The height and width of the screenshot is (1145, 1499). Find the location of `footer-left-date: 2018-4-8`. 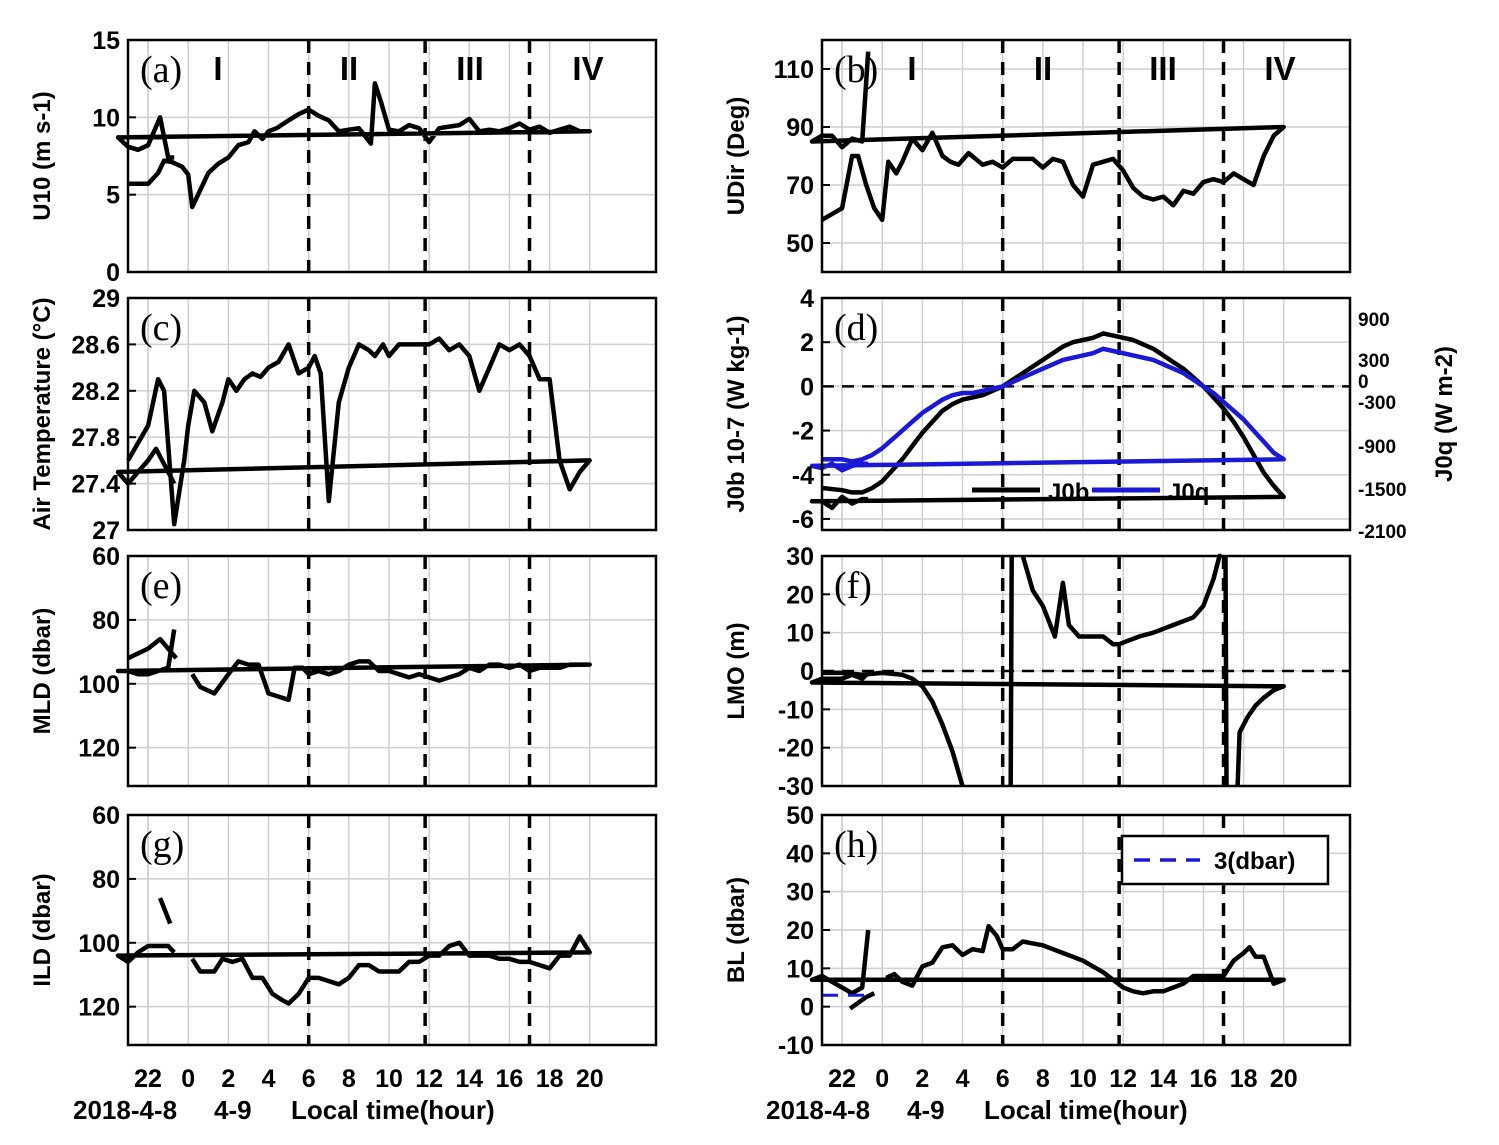

footer-left-date: 2018-4-8 is located at coordinates (125, 1110).